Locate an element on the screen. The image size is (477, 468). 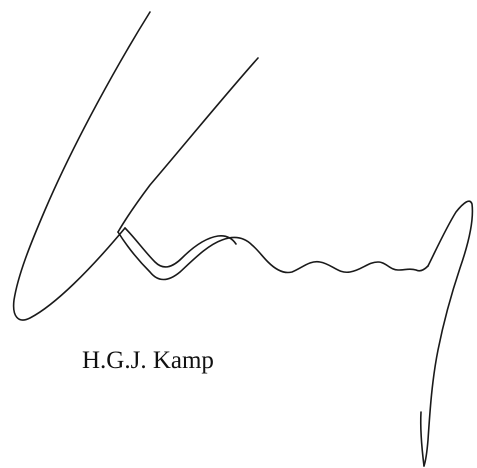
signature-stroke-loop is located at coordinates (180, 247).